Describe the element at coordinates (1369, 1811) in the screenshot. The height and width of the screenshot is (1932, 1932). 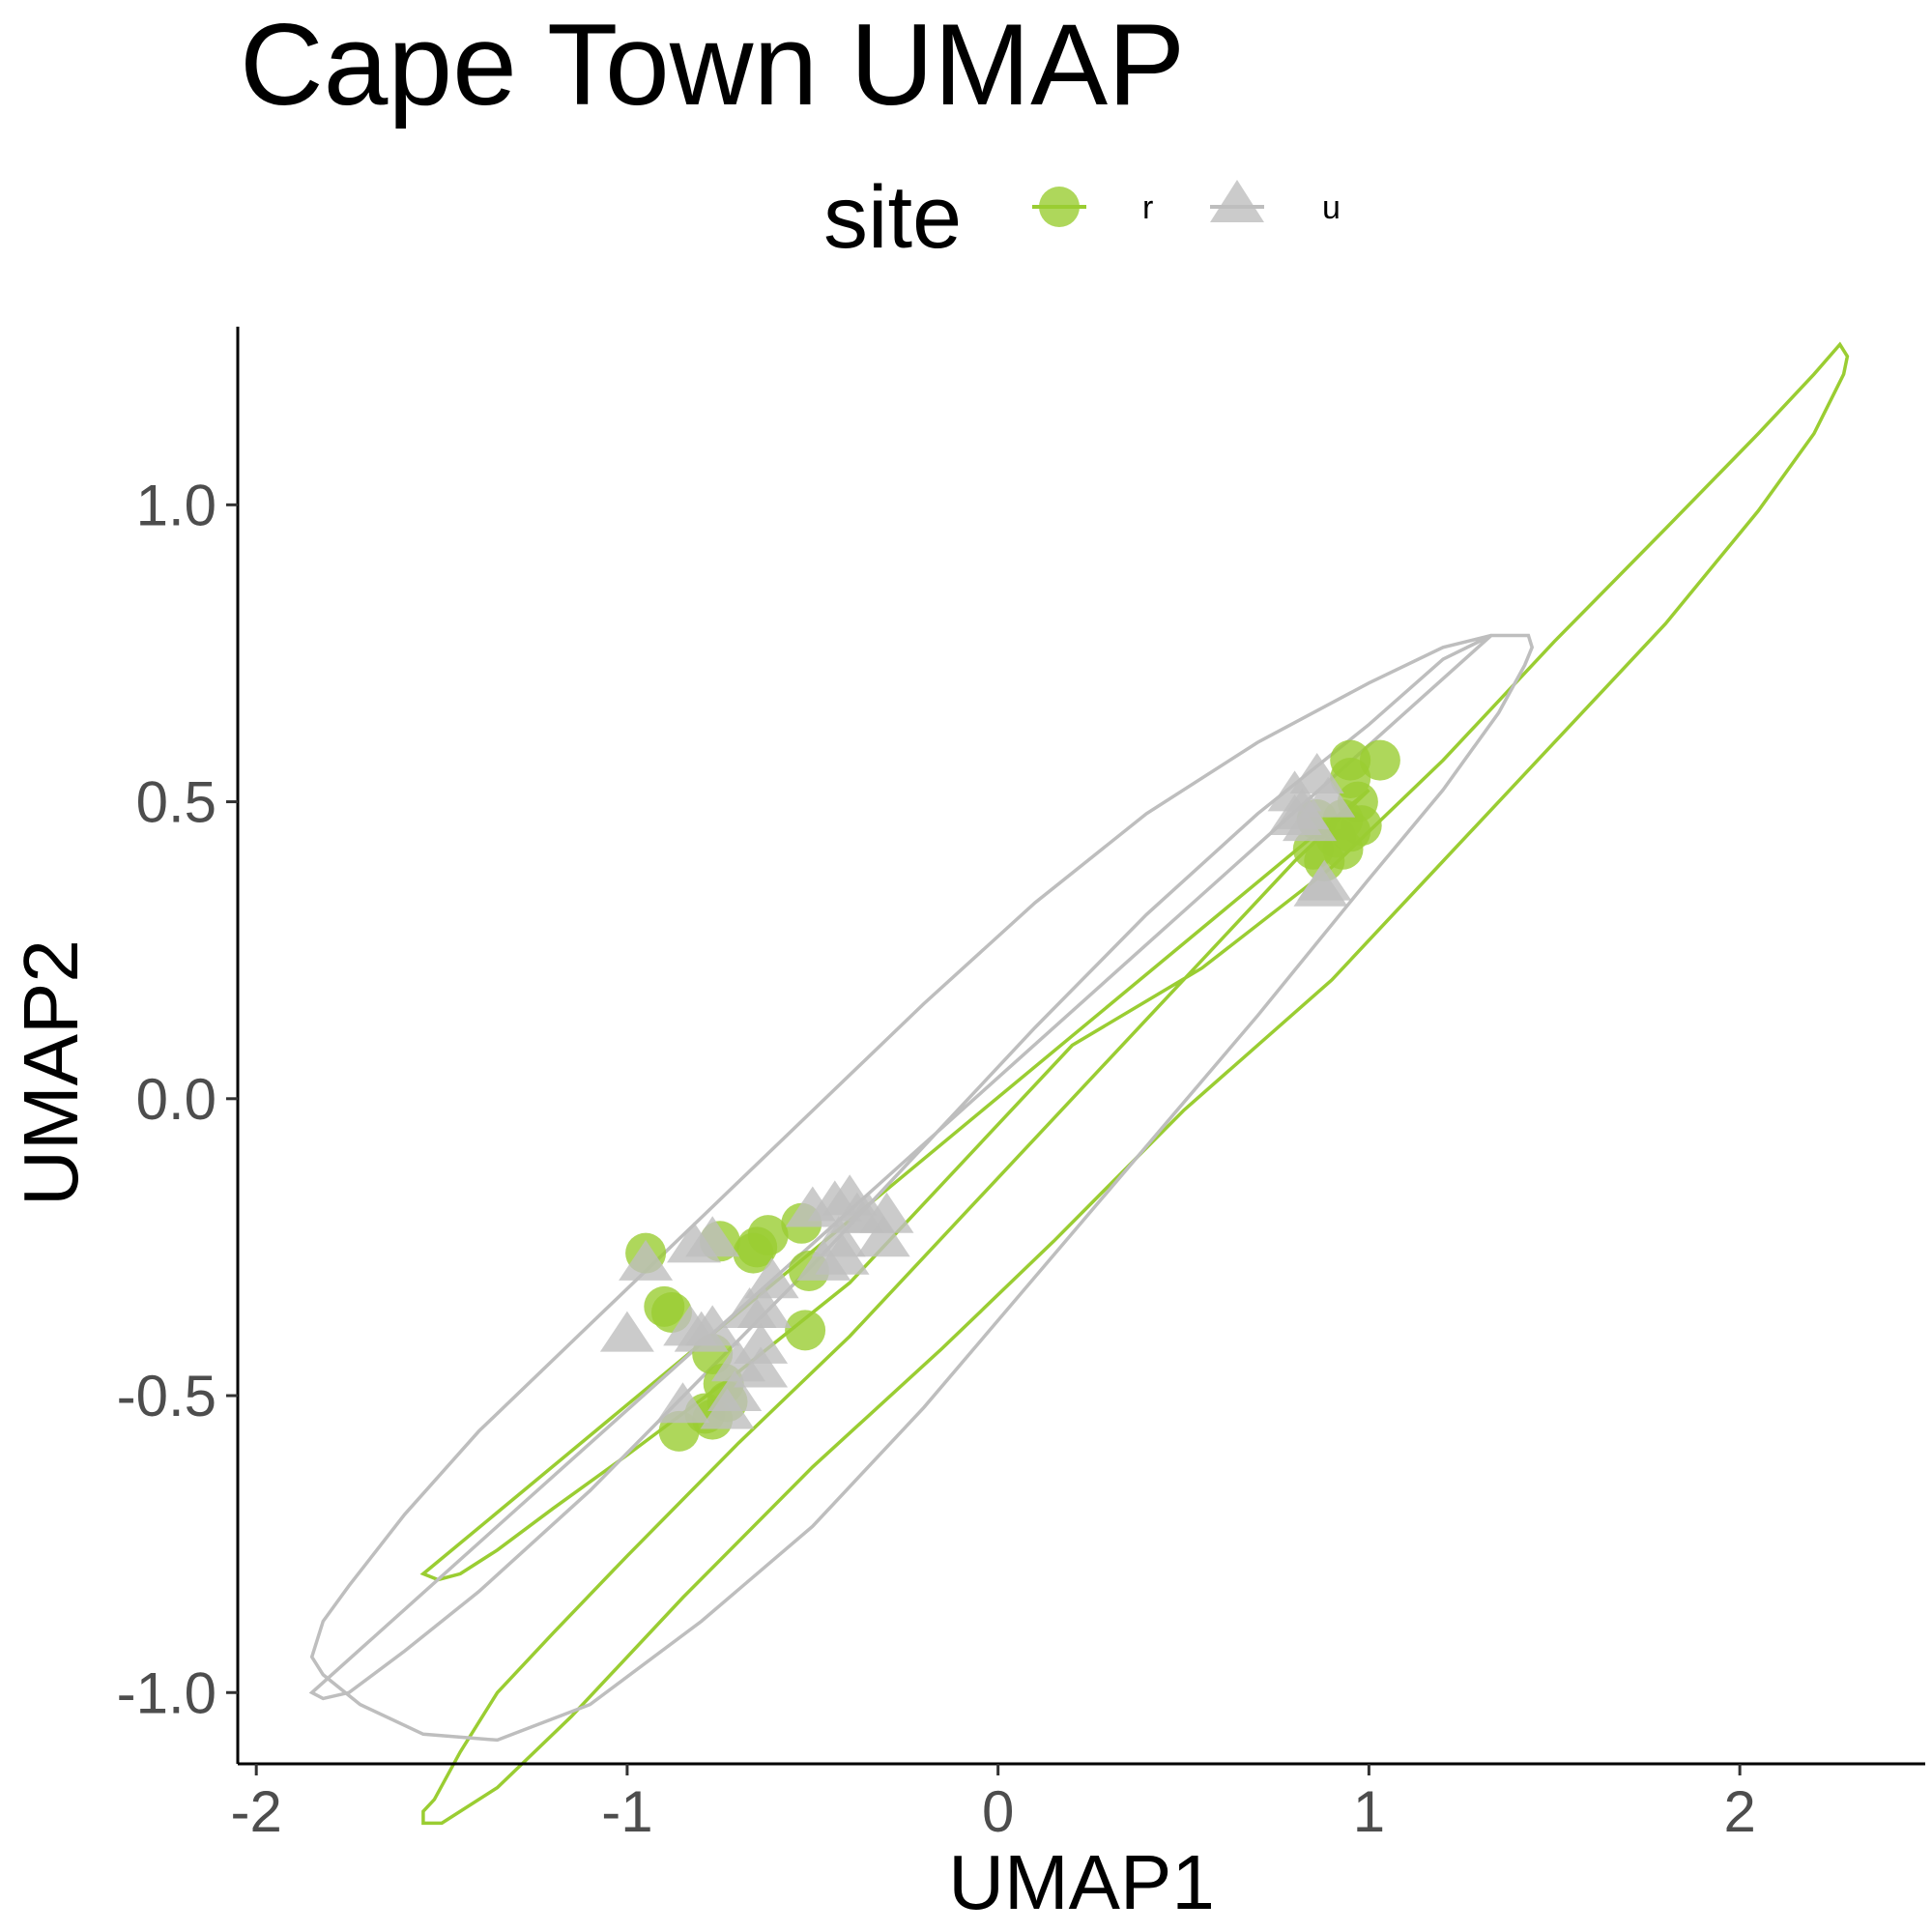
I see `x-tick-label: 1` at that location.